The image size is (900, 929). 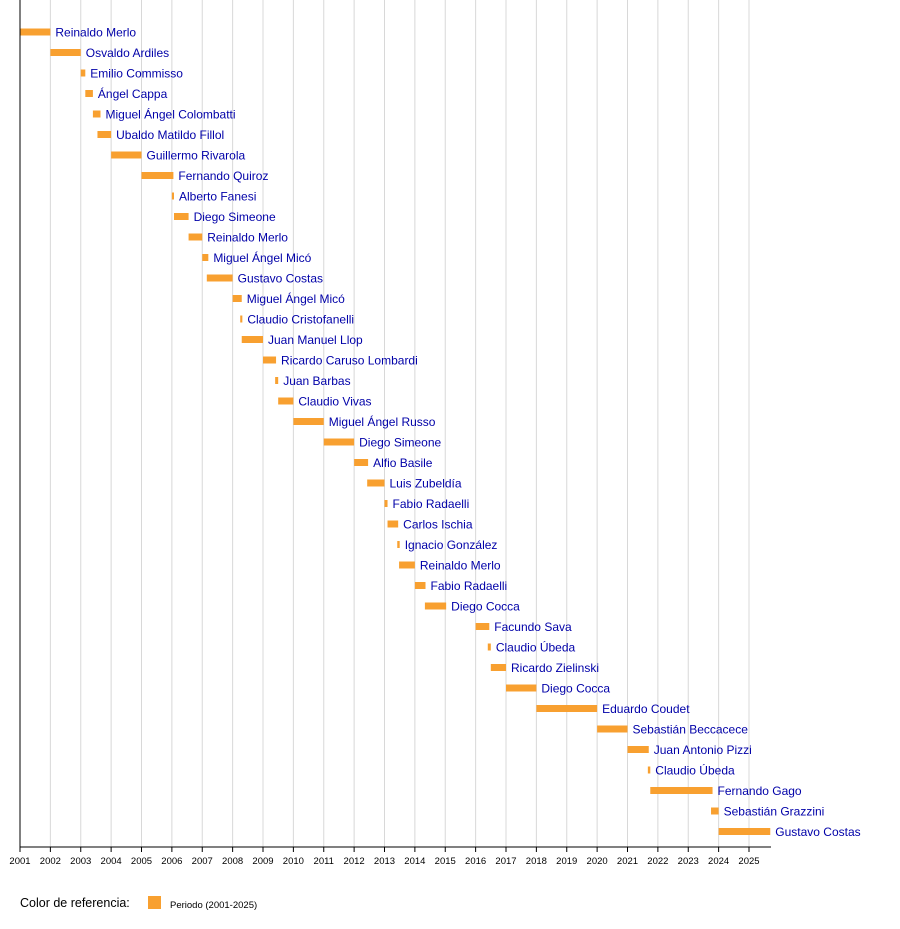 What do you see at coordinates (213, 905) in the screenshot?
I see `legend-item-label: Periodo (2001-2025)` at bounding box center [213, 905].